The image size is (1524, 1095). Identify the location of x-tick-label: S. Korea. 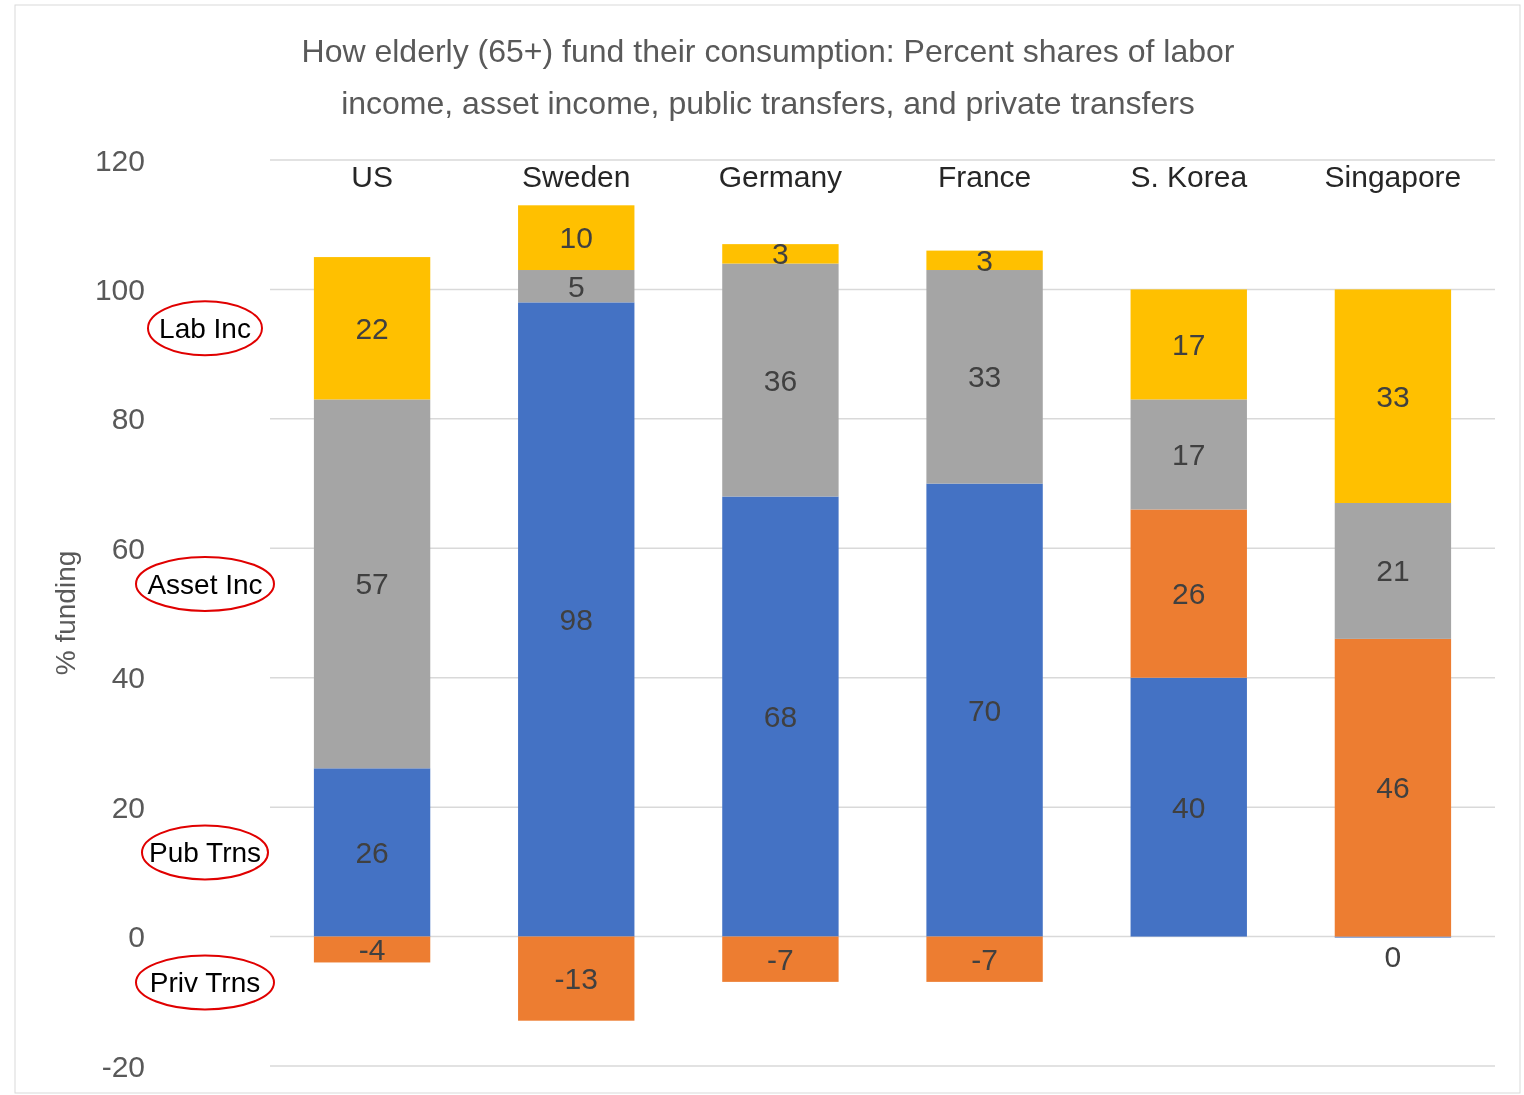
(1189, 176).